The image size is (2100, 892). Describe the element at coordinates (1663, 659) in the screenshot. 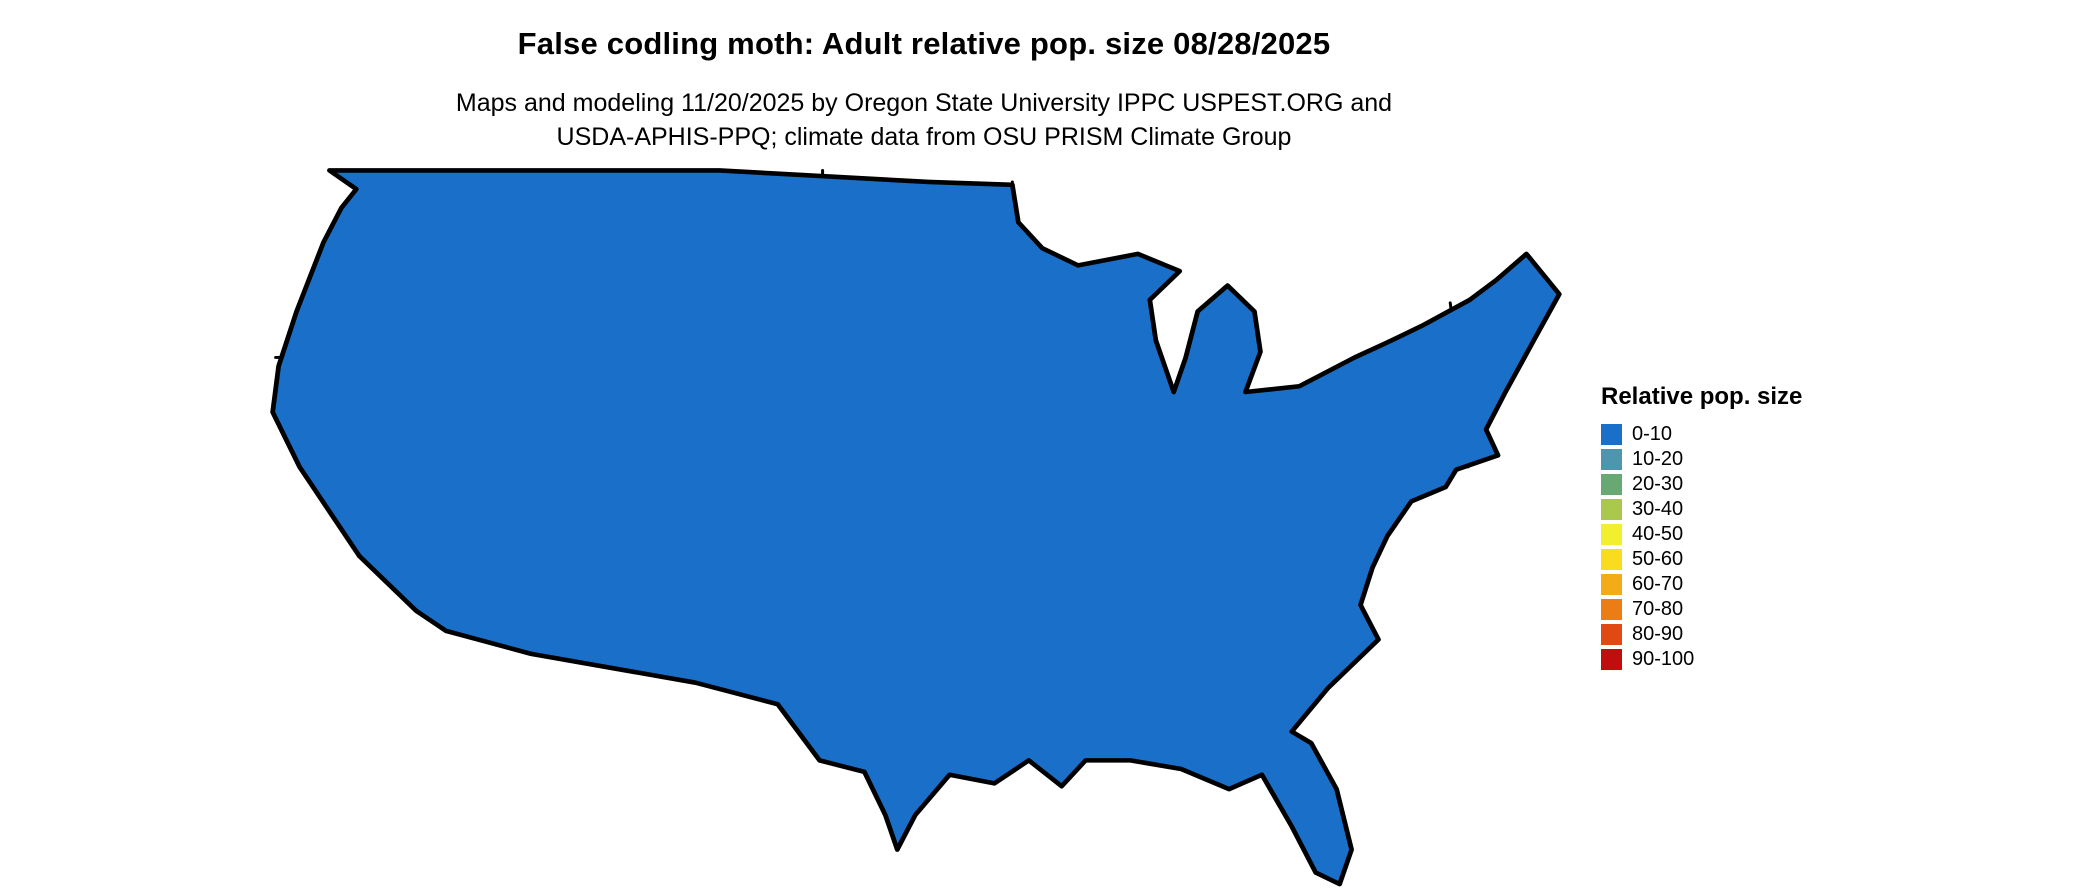

I see `legend-label: 90-100` at that location.